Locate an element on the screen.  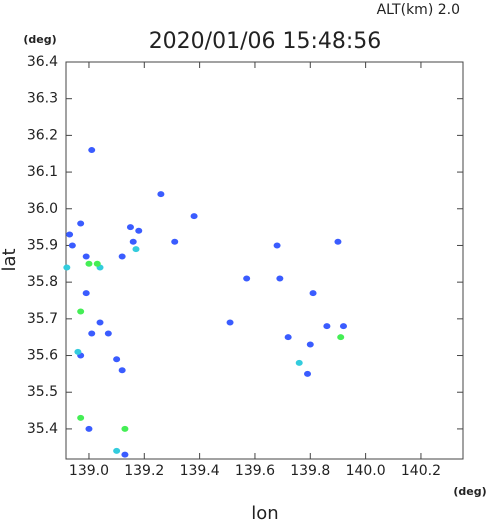
x-tick-label: 140.0 is located at coordinates (366, 471).